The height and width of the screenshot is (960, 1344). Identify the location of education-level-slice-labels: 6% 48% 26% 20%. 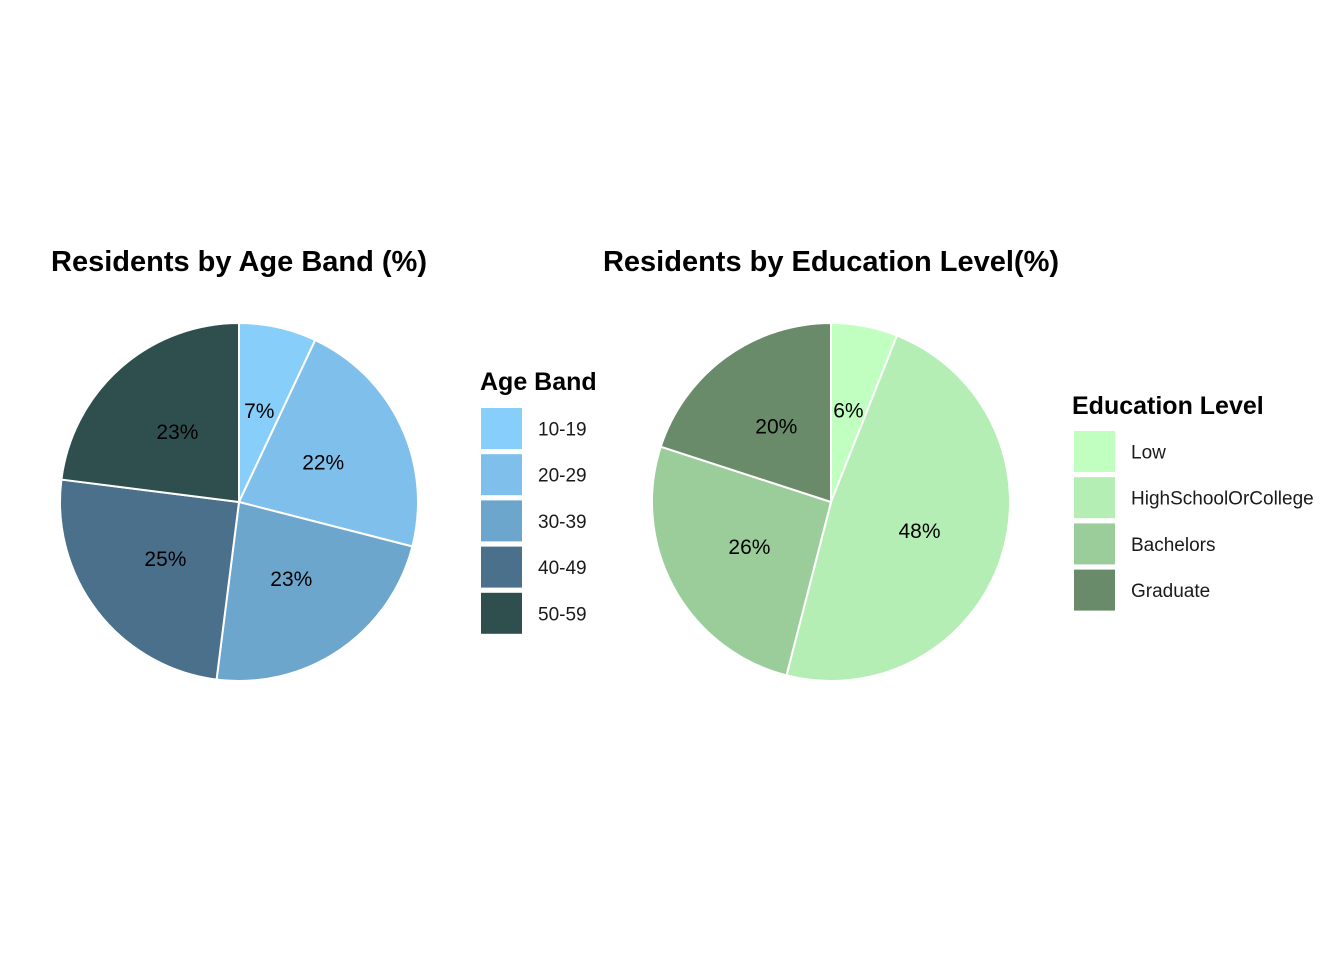
(834, 479).